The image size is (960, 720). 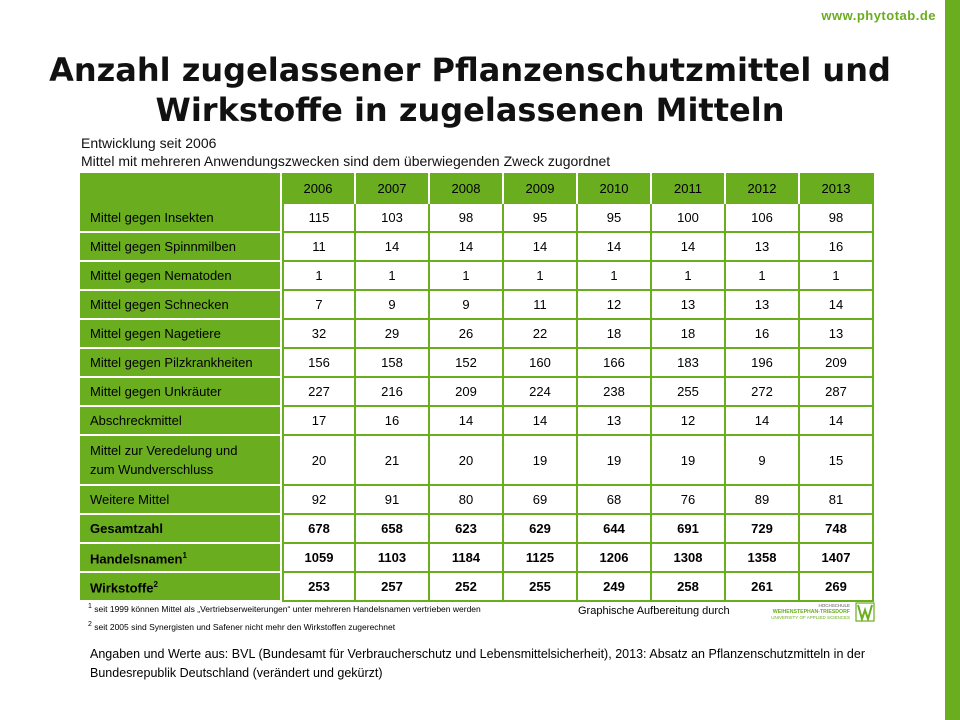 I want to click on year-header: 2012, so click(x=763, y=188).